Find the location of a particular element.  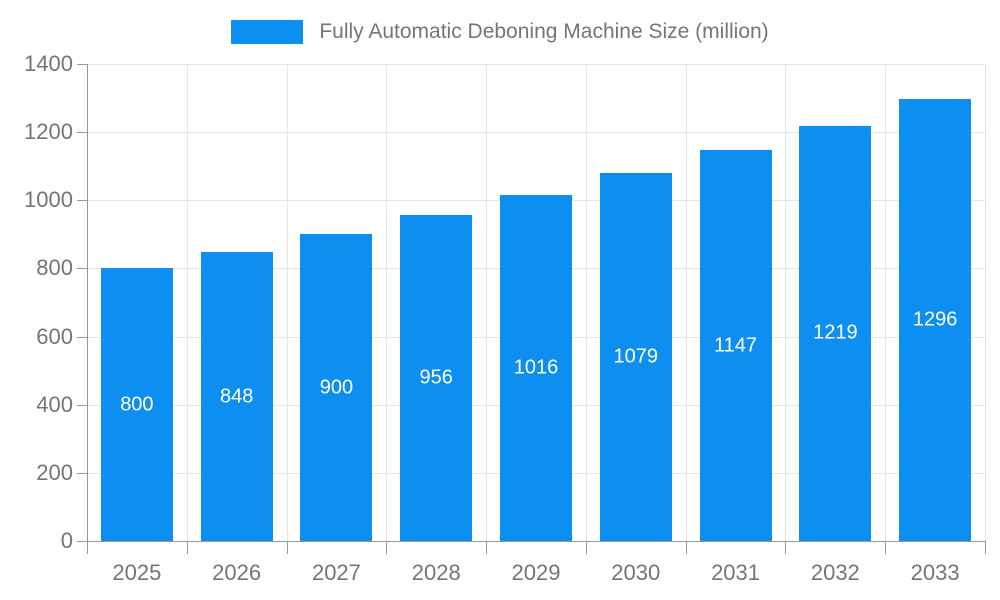

bar-value-label: 900 is located at coordinates (336, 387).